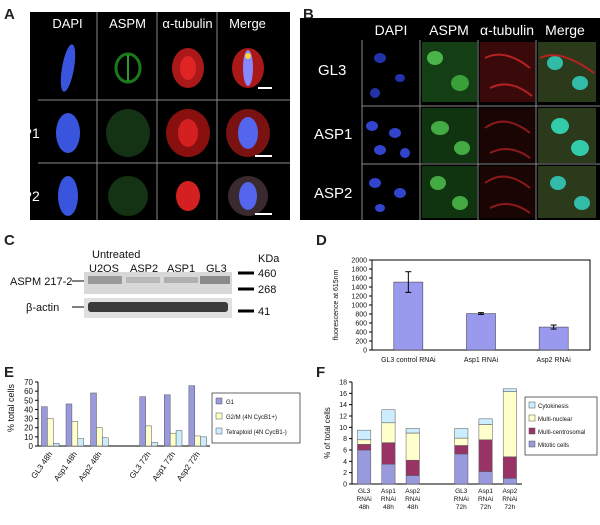  I want to click on chart-f-xtick-label: GL3, so click(364, 491).